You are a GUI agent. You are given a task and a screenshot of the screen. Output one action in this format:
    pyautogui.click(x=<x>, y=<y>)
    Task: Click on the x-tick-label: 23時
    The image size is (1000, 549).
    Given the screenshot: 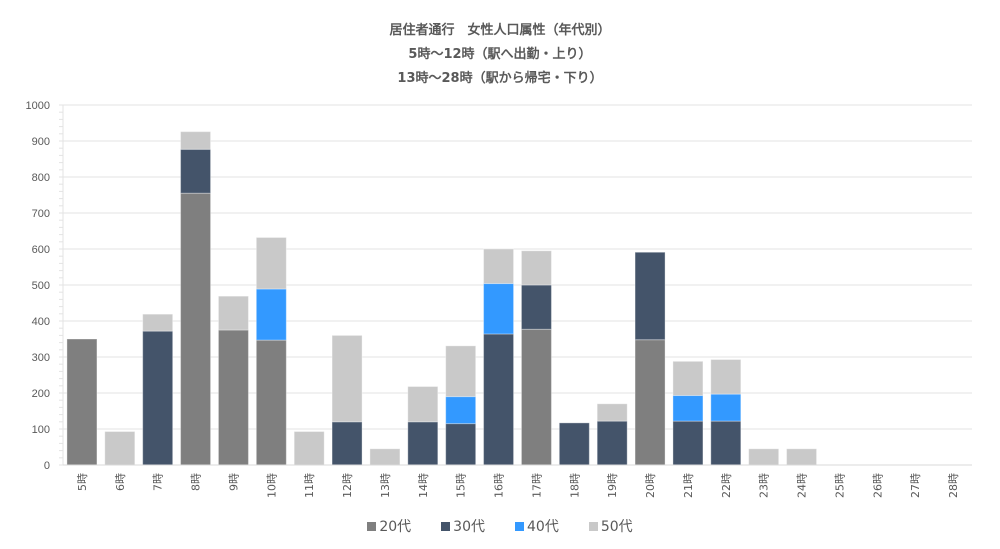 What is the action you would take?
    pyautogui.click(x=764, y=485)
    